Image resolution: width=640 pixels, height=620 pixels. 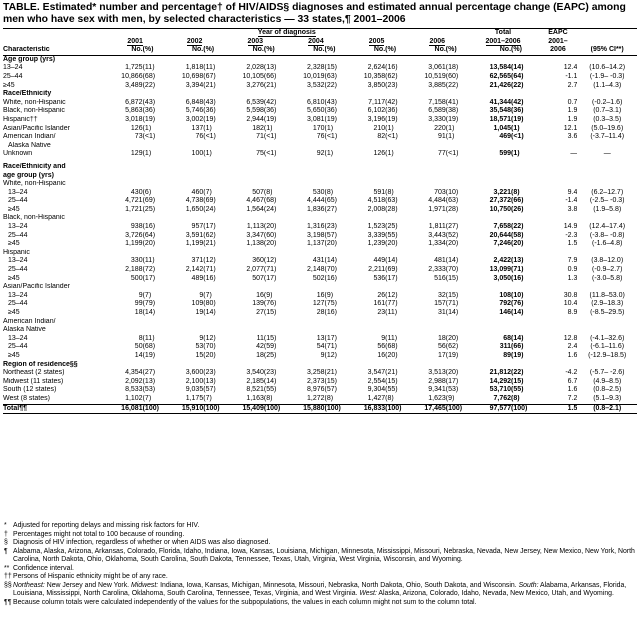 I want to click on count-cell: 3,726, so click(x=134, y=235).